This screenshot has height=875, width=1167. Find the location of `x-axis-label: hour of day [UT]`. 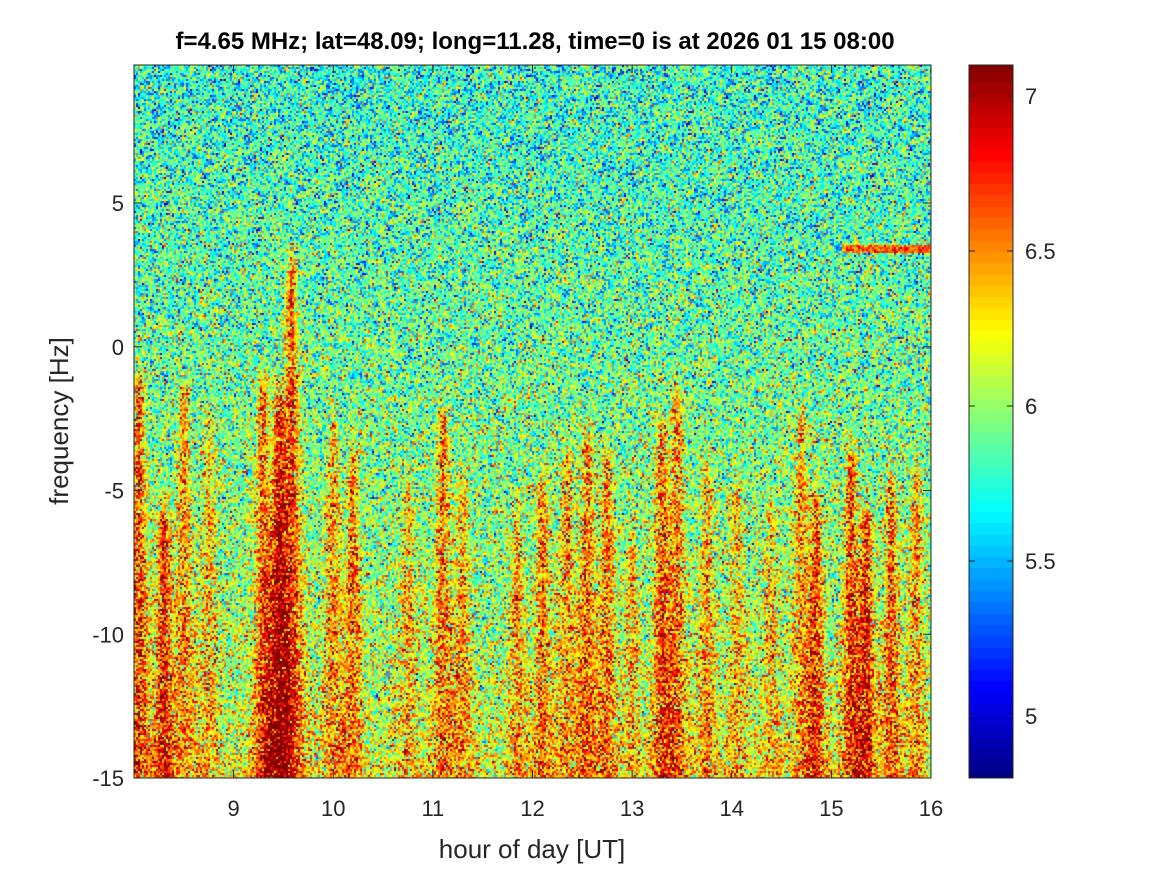

x-axis-label: hour of day [UT] is located at coordinates (532, 849).